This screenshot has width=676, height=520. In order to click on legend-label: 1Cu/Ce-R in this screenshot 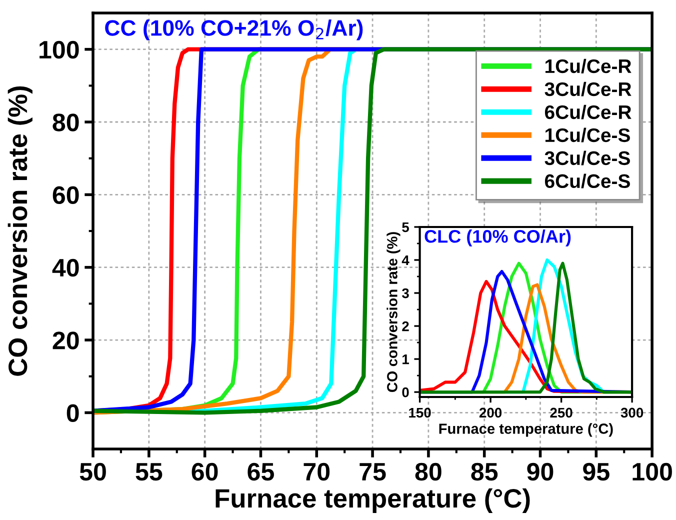, I will do `click(588, 66)`.